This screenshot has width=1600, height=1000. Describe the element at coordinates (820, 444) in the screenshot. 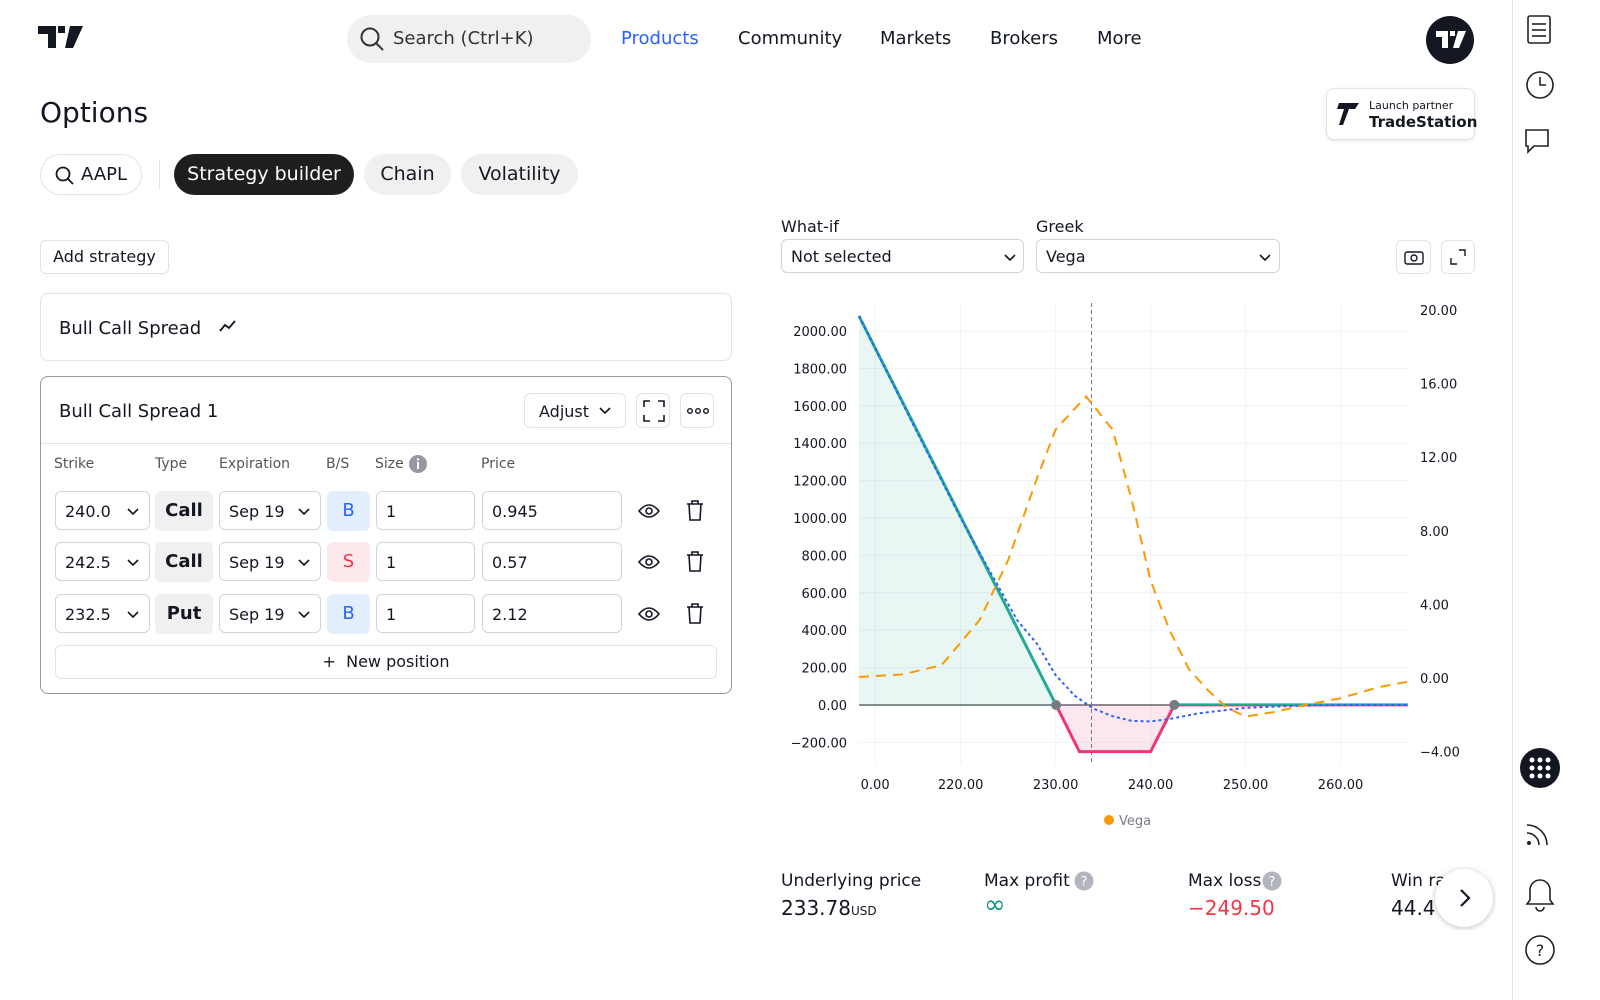

I see `y-tick-label: 1400.00` at that location.